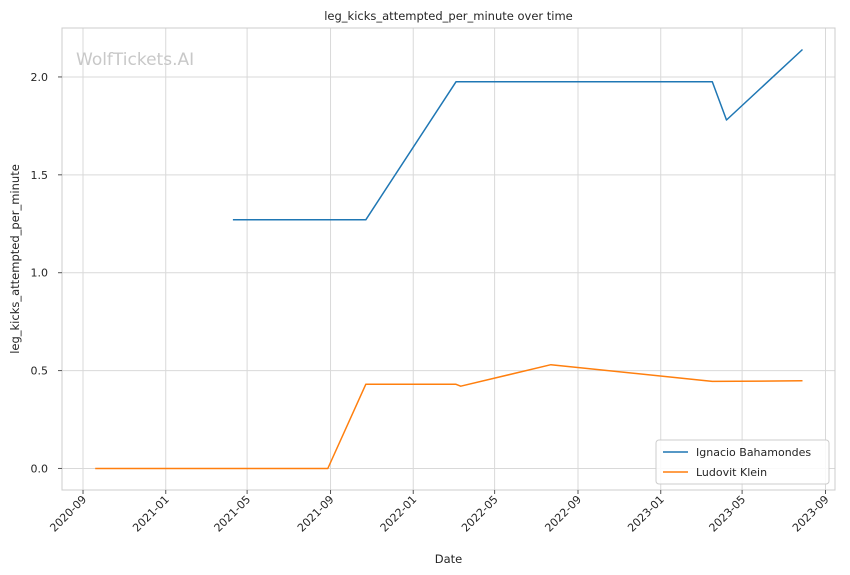 This screenshot has height=575, width=850. Describe the element at coordinates (40, 77) in the screenshot. I see `y-tick-label: 2.0` at that location.